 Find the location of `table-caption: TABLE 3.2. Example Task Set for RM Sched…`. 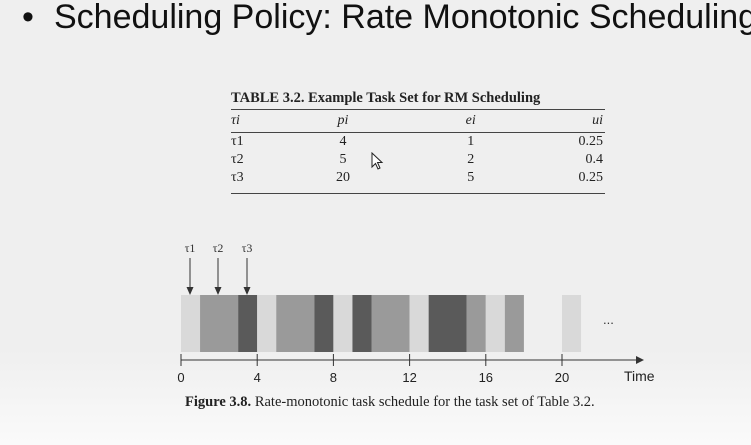

table-caption: TABLE 3.2. Example Task Set for RM Sched… is located at coordinates (418, 99).